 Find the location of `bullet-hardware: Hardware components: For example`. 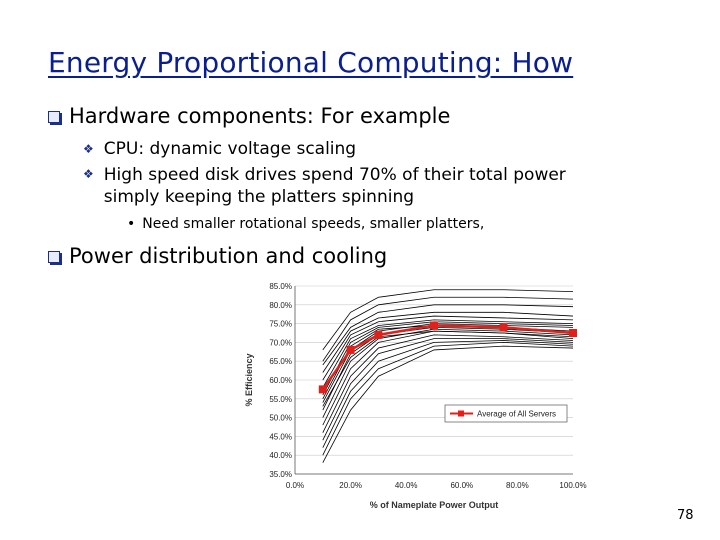

bullet-hardware: Hardware components: For example is located at coordinates (249, 116).